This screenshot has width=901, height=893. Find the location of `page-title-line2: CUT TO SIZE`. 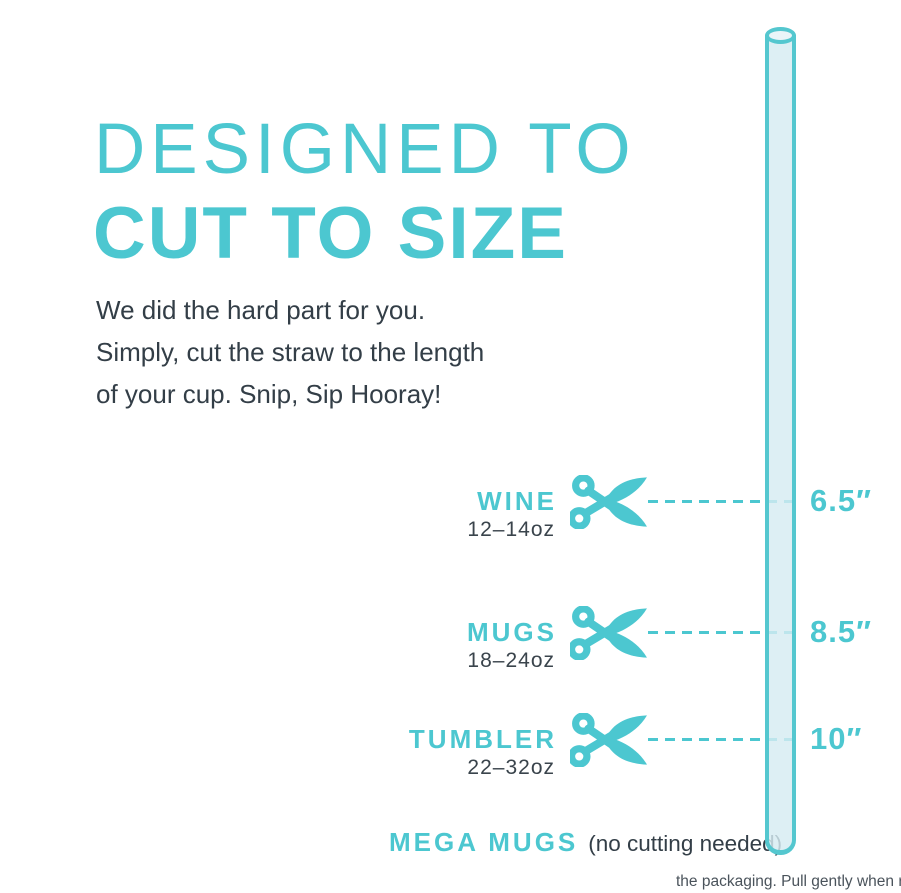

page-title-line2: CUT TO SIZE is located at coordinates (330, 233).